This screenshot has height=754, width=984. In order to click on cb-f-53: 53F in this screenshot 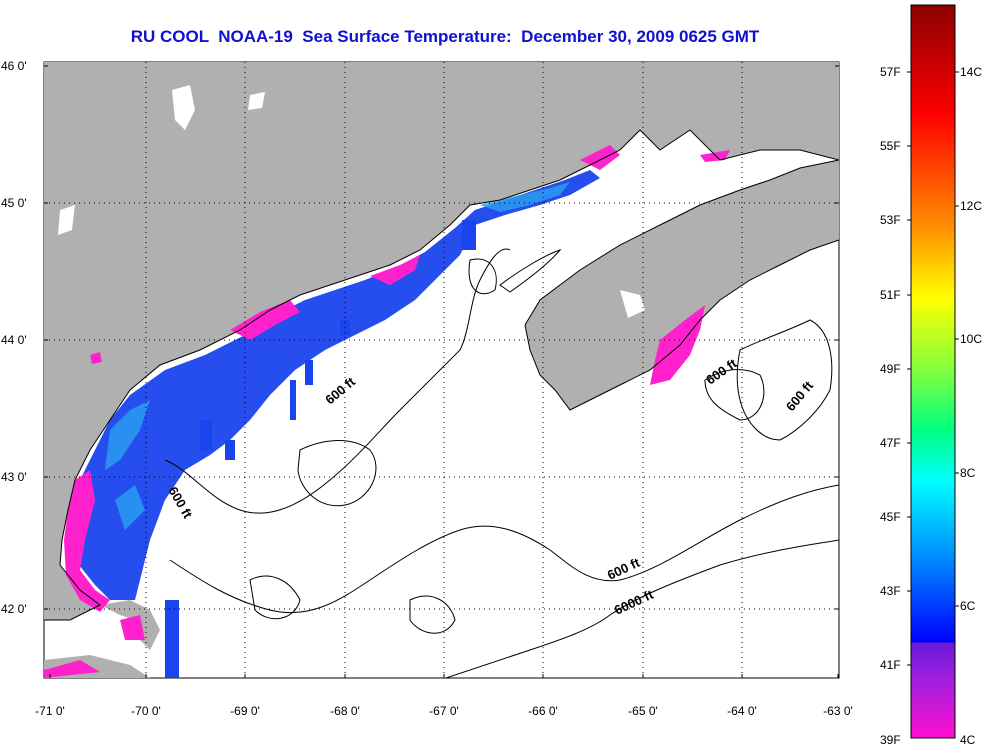, I will do `click(890, 220)`.